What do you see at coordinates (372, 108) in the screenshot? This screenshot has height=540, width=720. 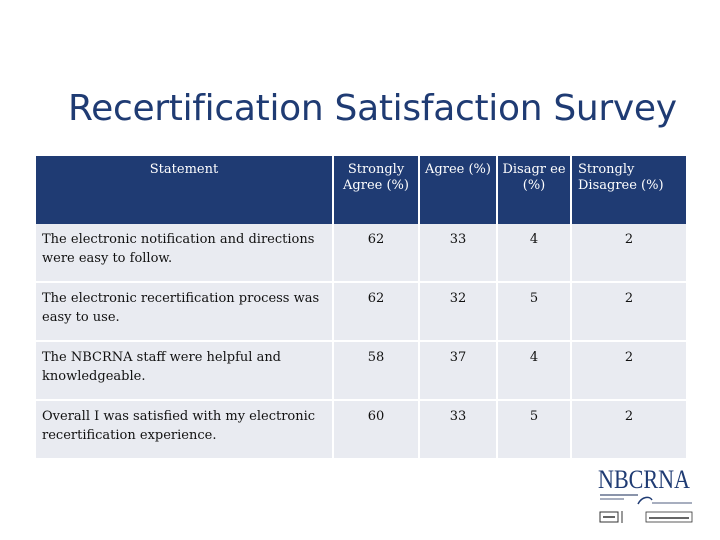 I see `page-title: Recertification Satisfaction Survey` at bounding box center [372, 108].